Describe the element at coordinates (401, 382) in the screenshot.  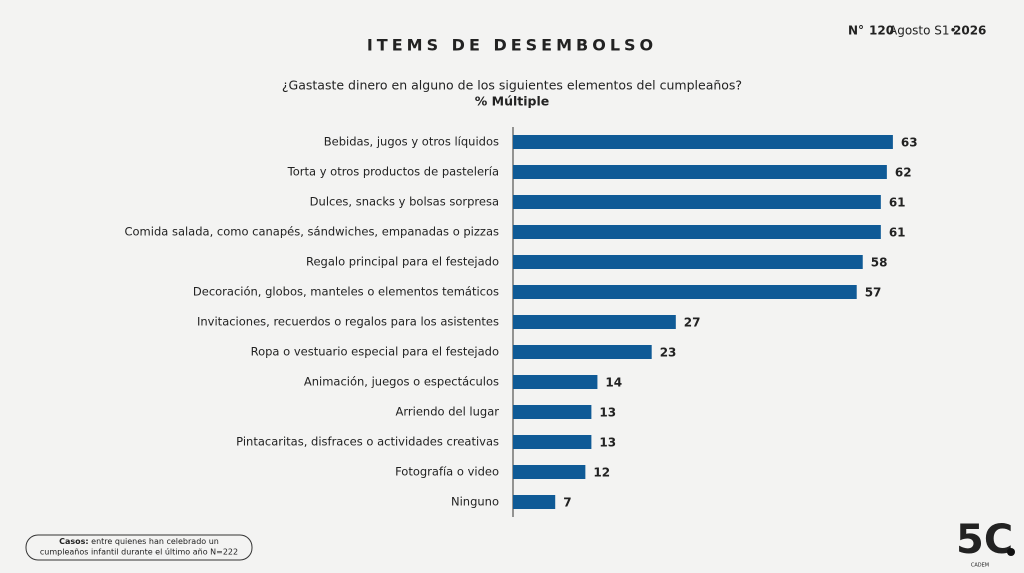
I see `category-label: Animación, juegos o espectáculos` at that location.